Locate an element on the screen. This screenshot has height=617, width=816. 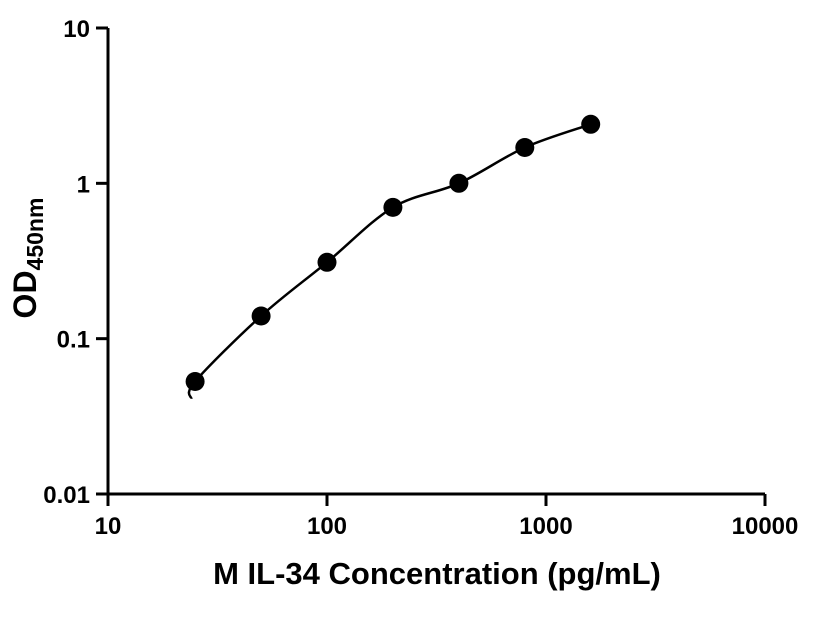
y-axis-tick-label: 1 is located at coordinates (83, 184).